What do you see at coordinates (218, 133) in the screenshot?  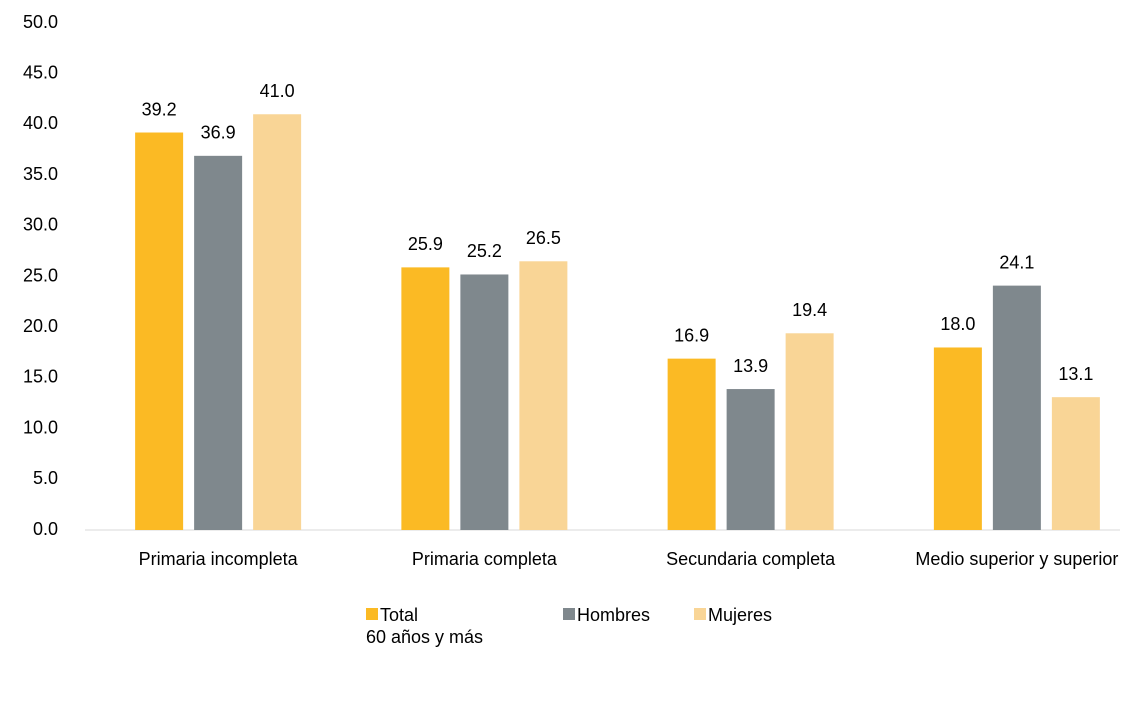 I see `data-label: 36.9` at bounding box center [218, 133].